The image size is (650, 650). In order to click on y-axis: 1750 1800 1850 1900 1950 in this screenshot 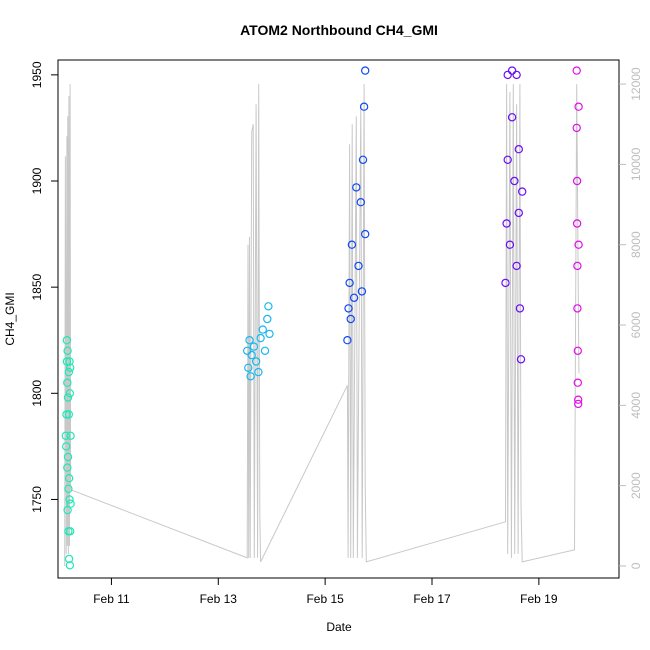, I will do `click(44, 287)`.